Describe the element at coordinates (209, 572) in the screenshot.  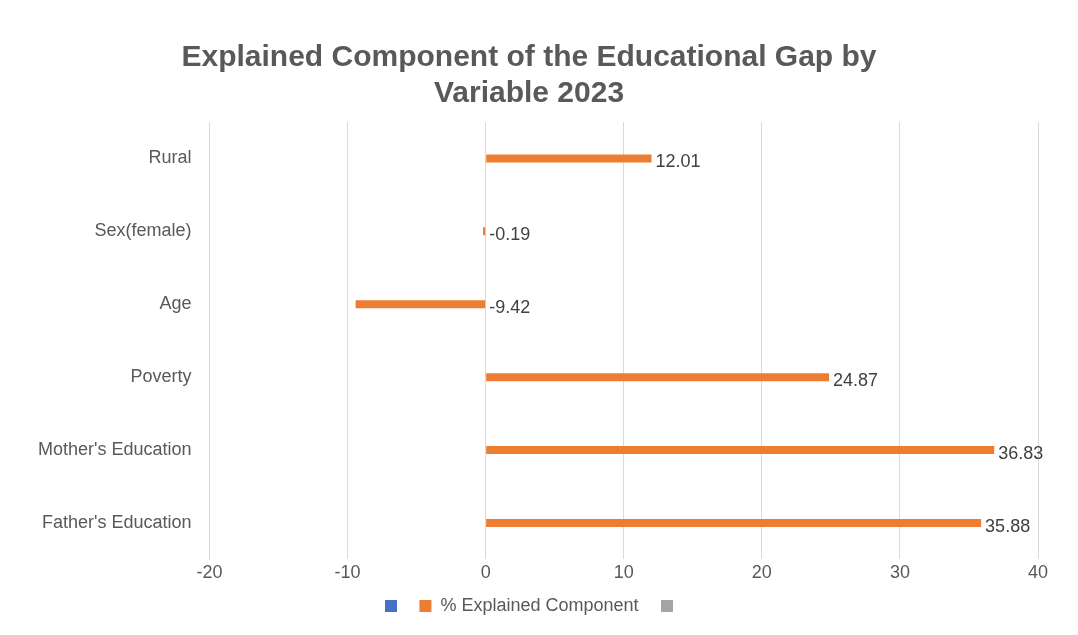
I see `x-tick-label: -20` at that location.